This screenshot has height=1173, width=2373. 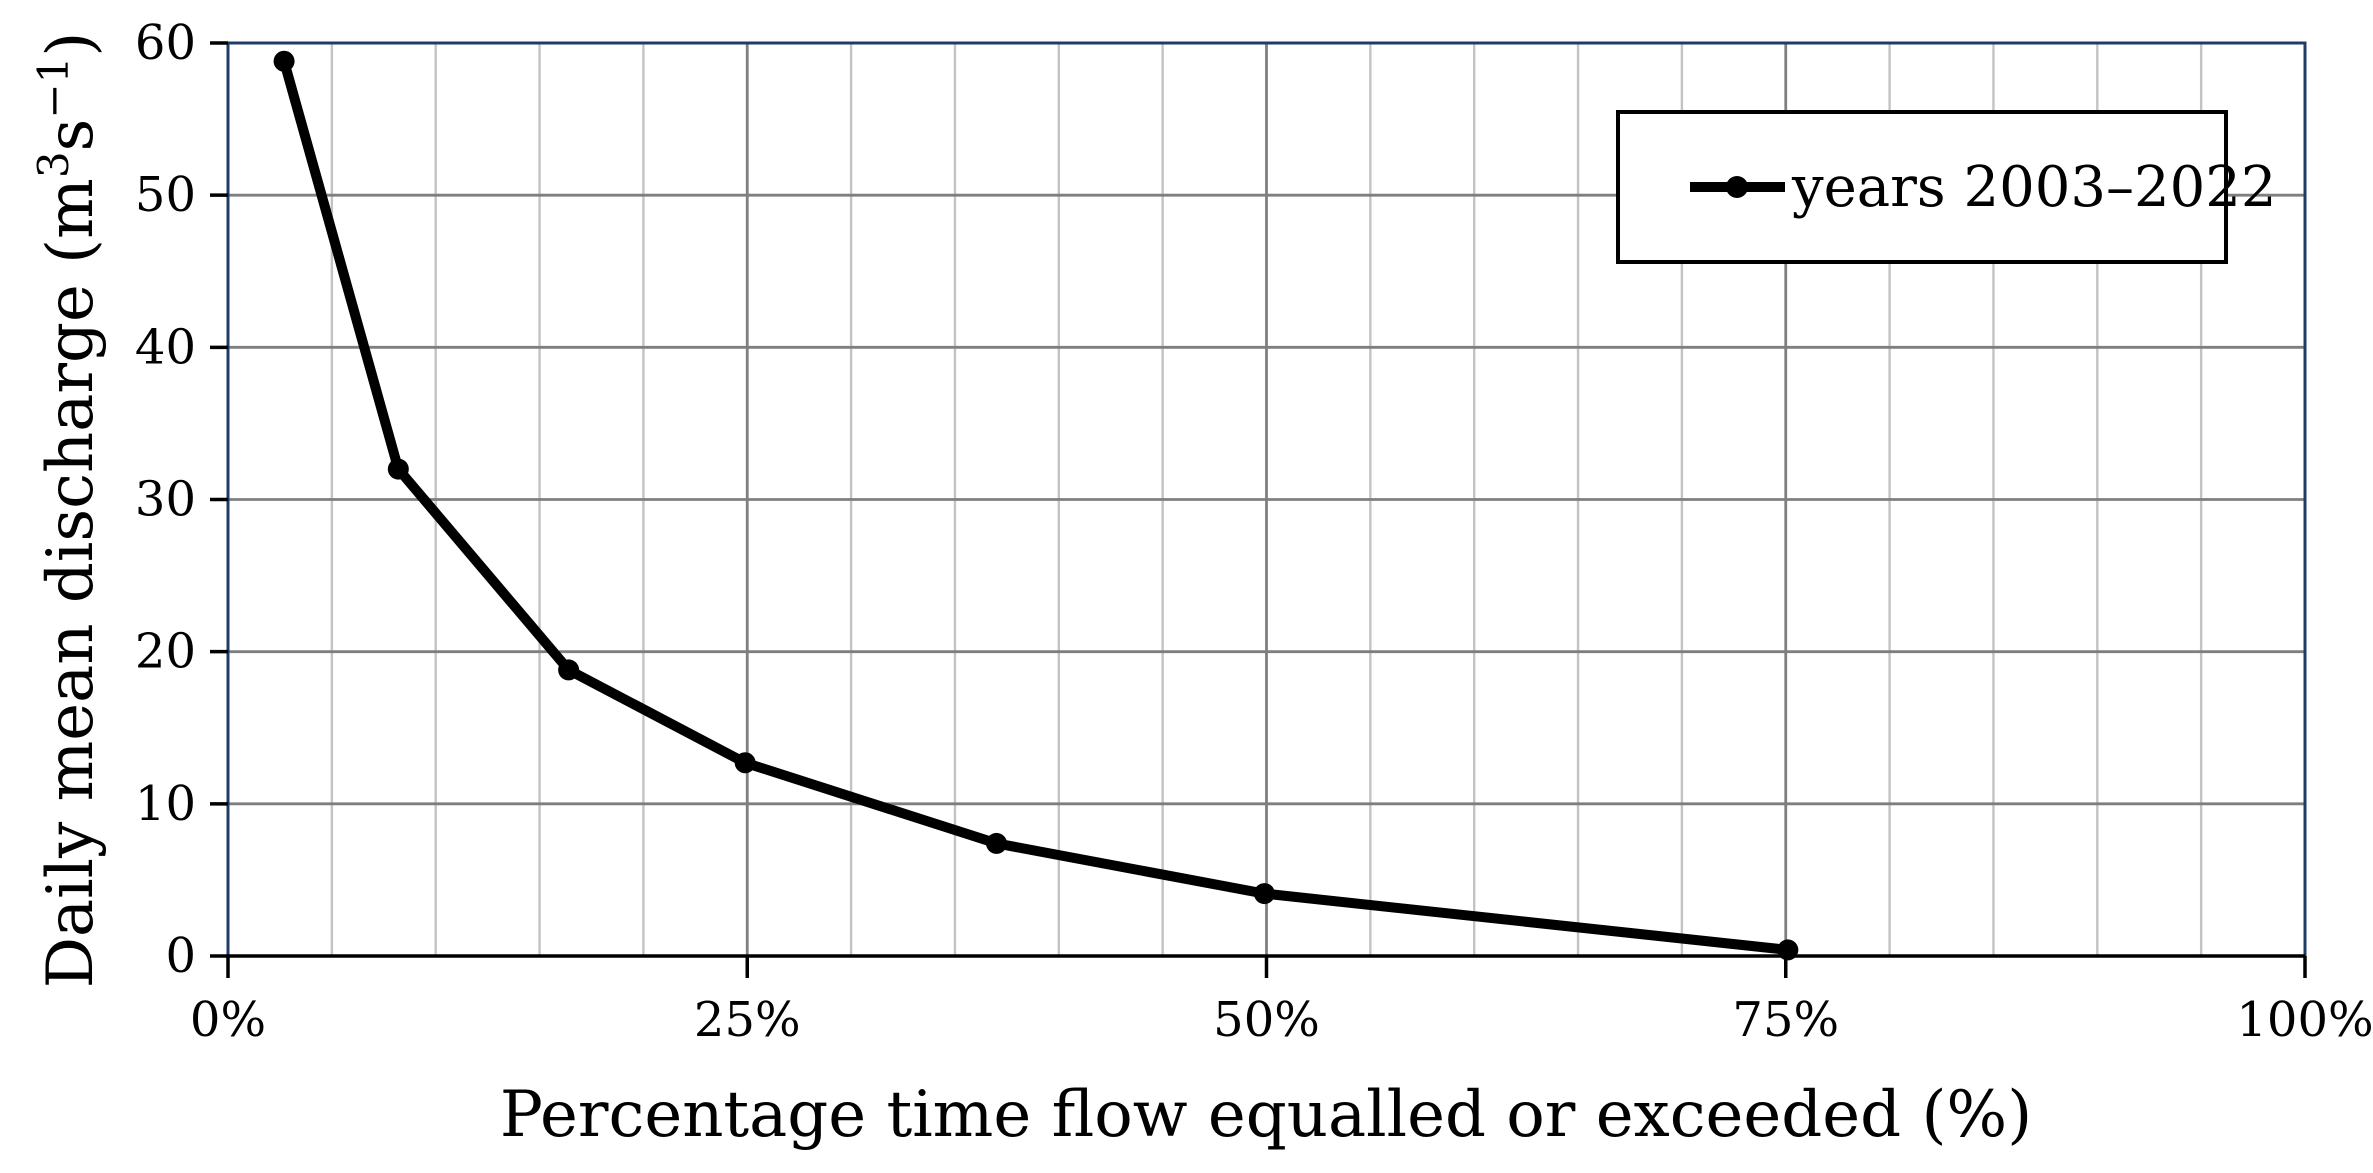 I want to click on y-tick-label: 40, so click(x=165, y=347).